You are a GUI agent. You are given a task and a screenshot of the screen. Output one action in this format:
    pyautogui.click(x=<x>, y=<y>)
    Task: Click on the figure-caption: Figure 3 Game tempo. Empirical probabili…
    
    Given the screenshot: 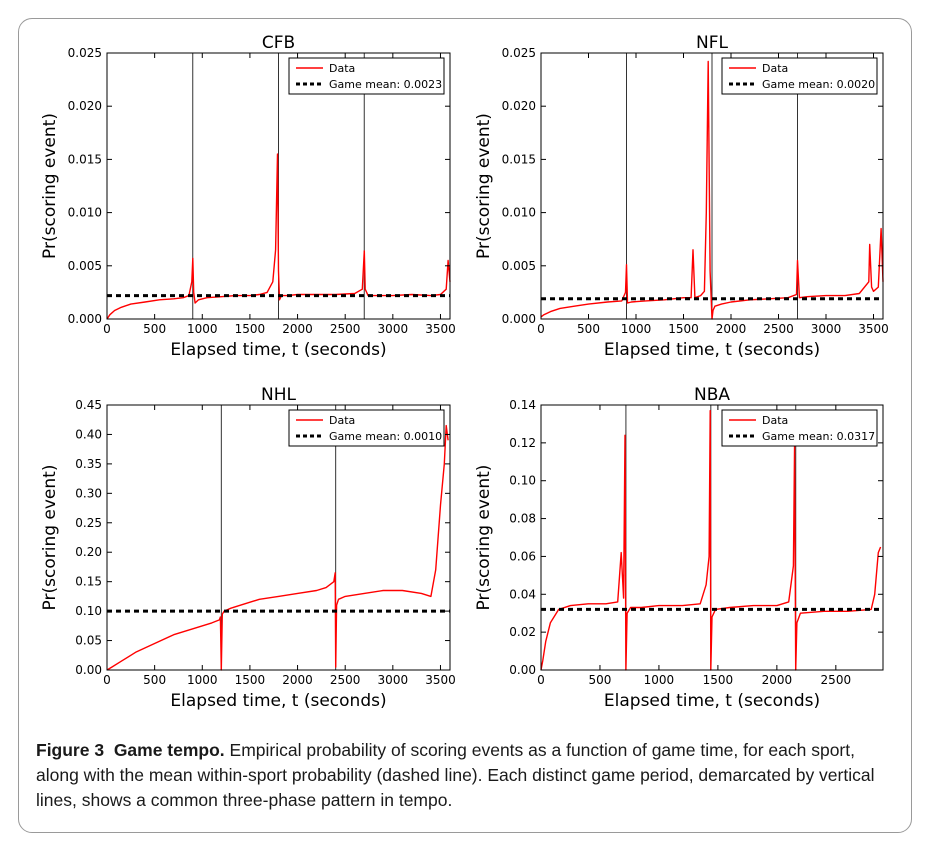 What is the action you would take?
    pyautogui.click(x=469, y=775)
    